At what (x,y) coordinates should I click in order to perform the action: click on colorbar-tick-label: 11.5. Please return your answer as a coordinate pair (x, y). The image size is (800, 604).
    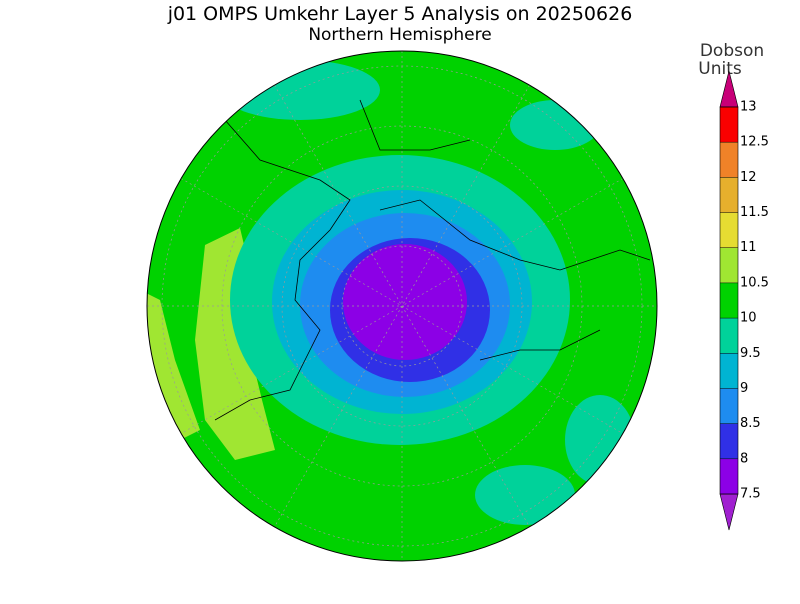
    Looking at the image, I should click on (754, 212).